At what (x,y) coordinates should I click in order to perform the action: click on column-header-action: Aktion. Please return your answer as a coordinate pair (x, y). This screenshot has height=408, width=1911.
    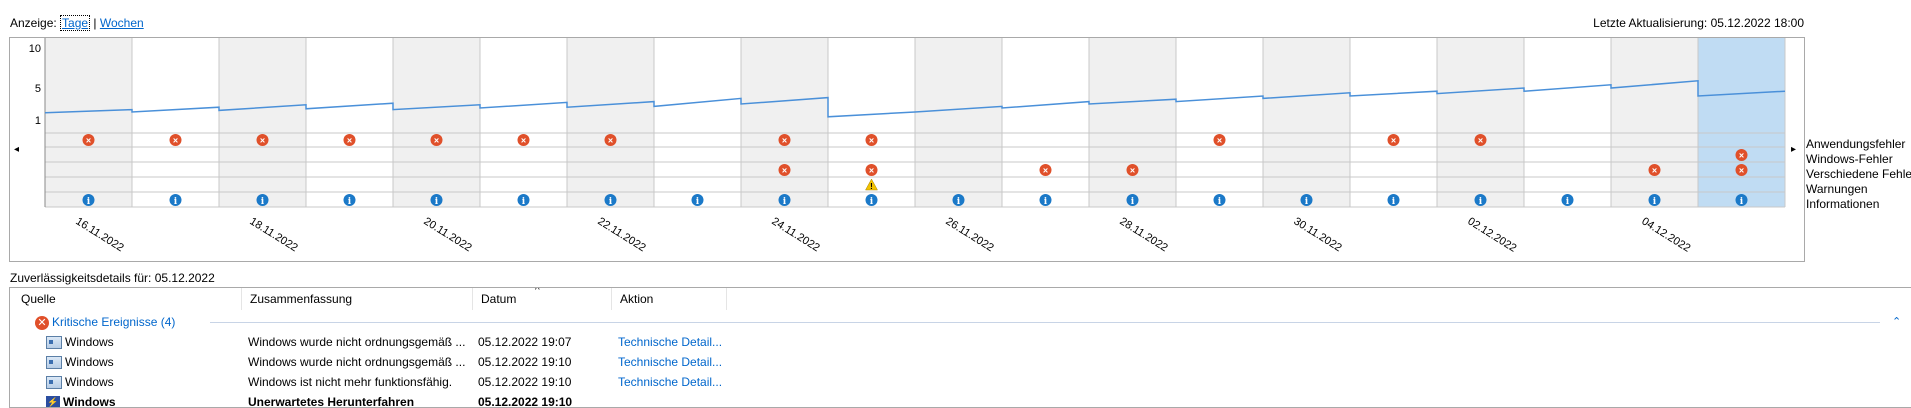
    Looking at the image, I should click on (669, 299).